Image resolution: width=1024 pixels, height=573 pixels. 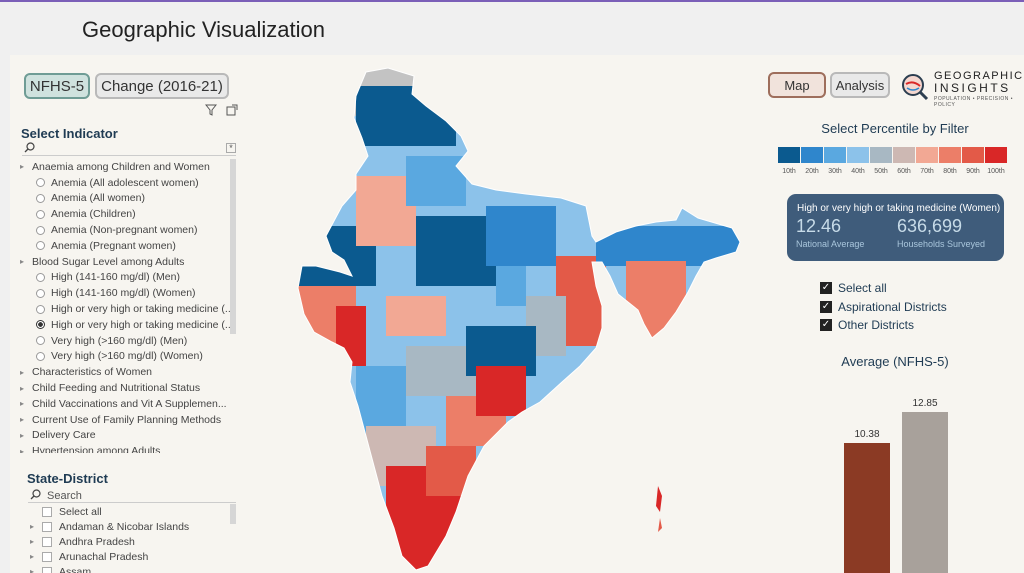 What do you see at coordinates (119, 340) in the screenshot?
I see `indicator-label: Very high (>160 mg/dl) (Men)` at bounding box center [119, 340].